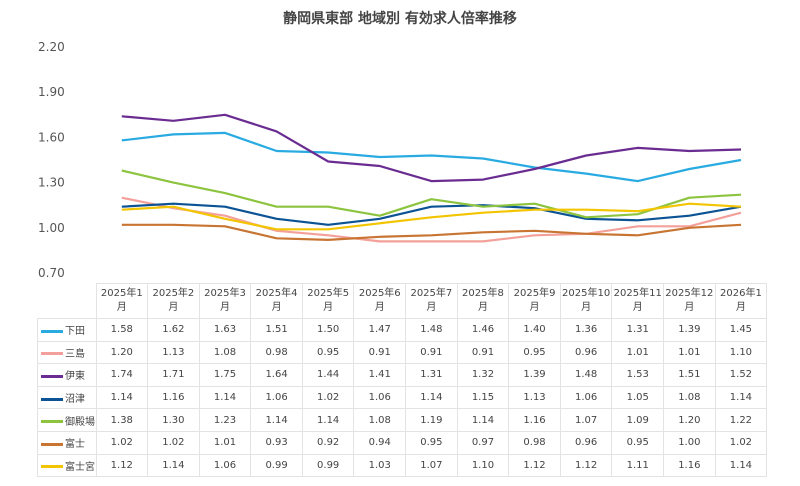 The image size is (800, 486). What do you see at coordinates (75, 445) in the screenshot?
I see `legend-label: 富士` at bounding box center [75, 445].